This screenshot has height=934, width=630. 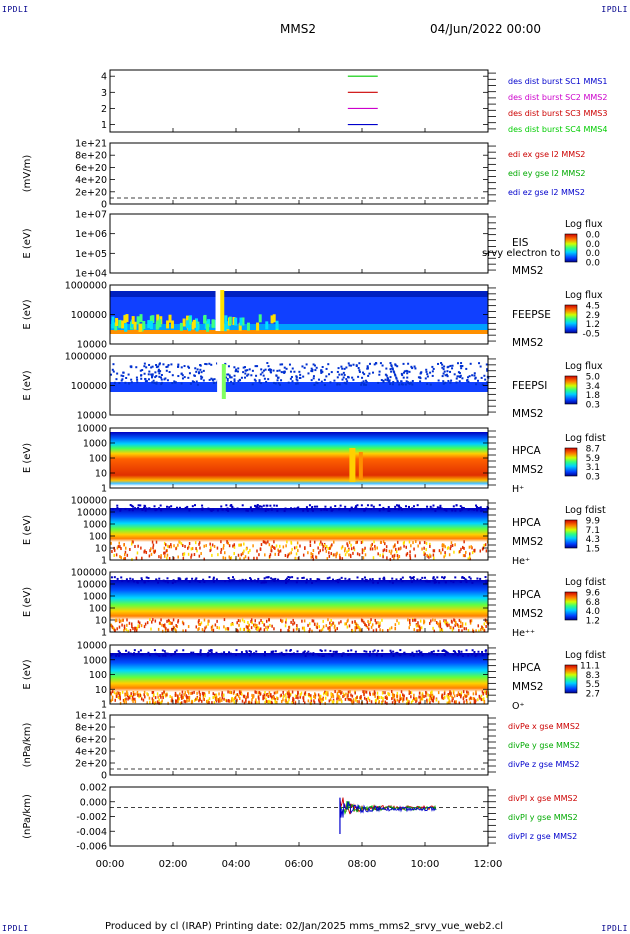 What do you see at coordinates (101, 549) in the screenshot?
I see `ytick-label: 10` at bounding box center [101, 549].